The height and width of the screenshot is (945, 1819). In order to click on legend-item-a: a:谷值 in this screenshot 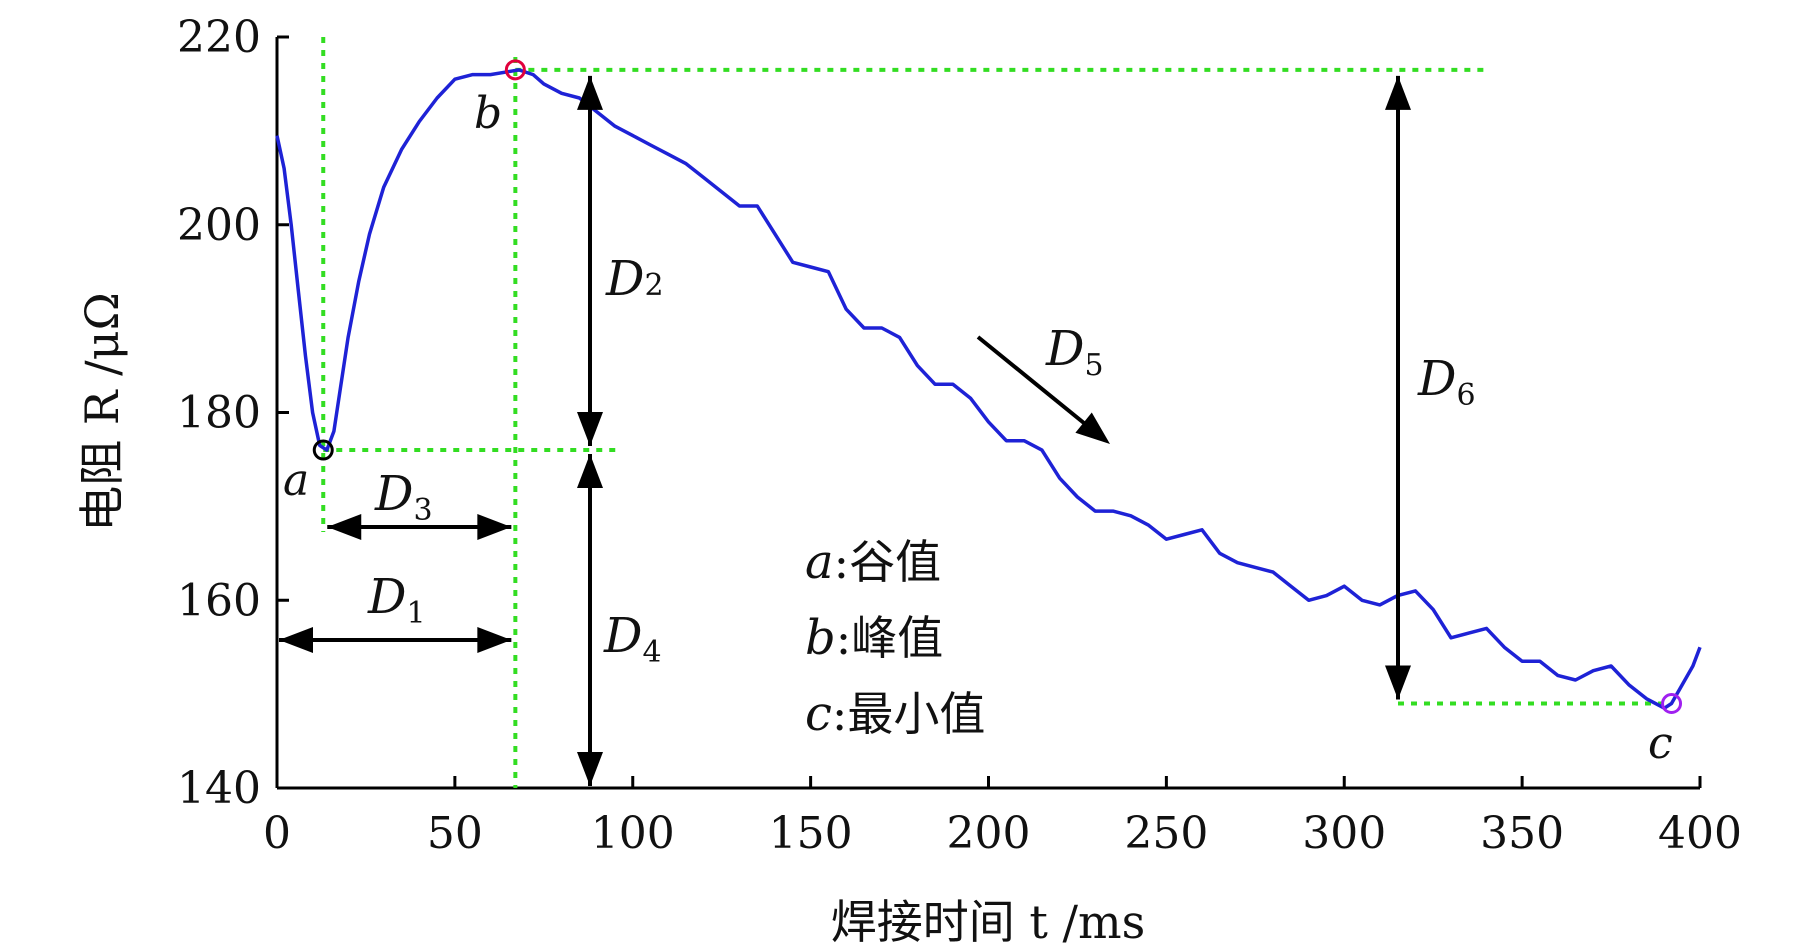, I will do `click(873, 562)`.